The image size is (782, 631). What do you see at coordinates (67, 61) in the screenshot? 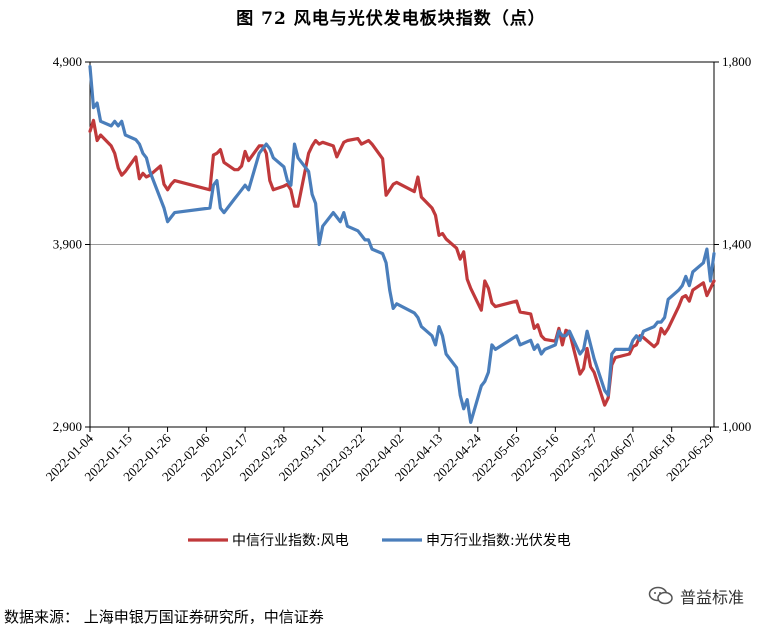
I see `left-tick-label: 4,900` at bounding box center [67, 61].